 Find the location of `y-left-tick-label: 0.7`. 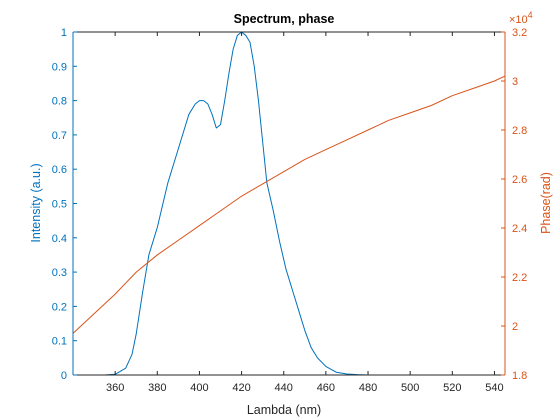

y-left-tick-label: 0.7 is located at coordinates (59, 136).